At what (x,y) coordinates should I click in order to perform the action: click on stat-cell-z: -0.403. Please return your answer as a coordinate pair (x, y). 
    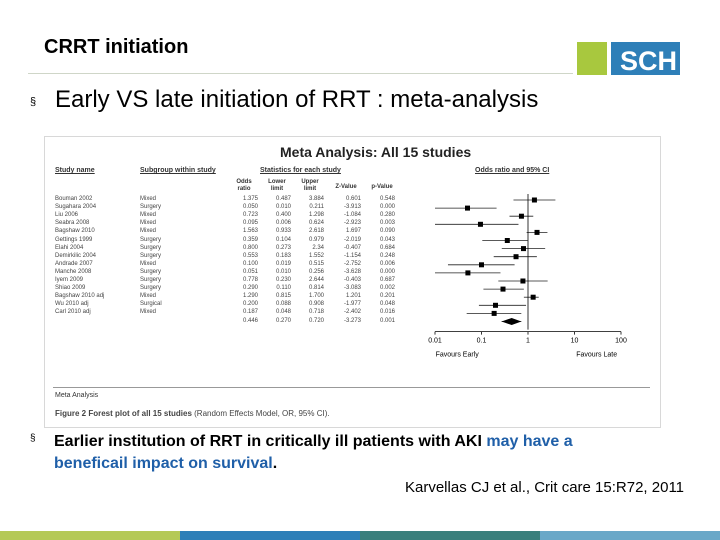
    Looking at the image, I should click on (352, 280).